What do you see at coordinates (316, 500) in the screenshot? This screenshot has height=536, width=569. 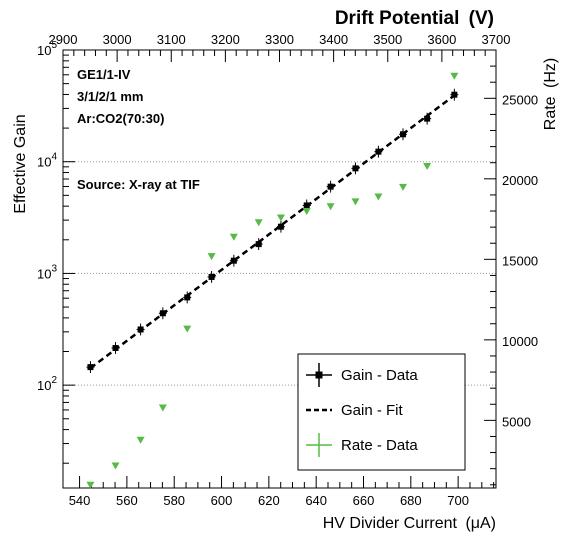 I see `x-tick-label-640: 640` at bounding box center [316, 500].